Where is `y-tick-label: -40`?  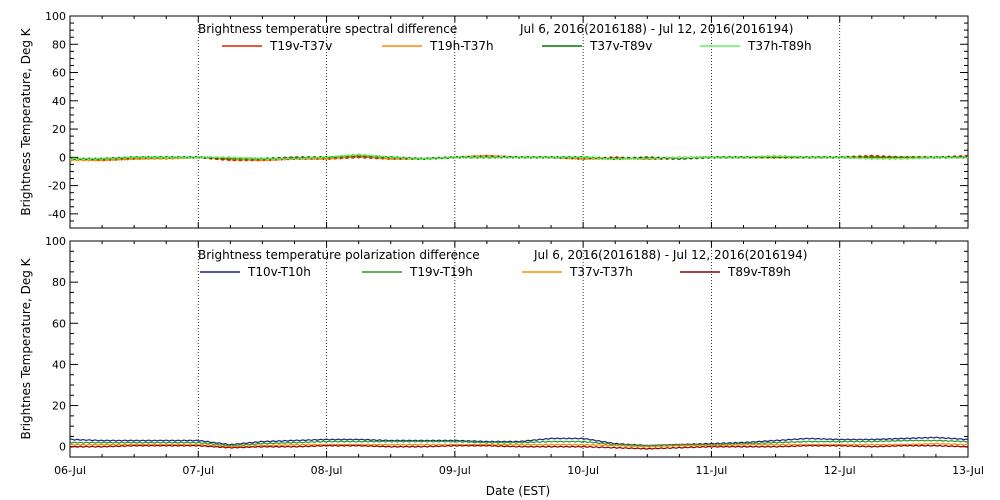 y-tick-label: -40 is located at coordinates (57, 214).